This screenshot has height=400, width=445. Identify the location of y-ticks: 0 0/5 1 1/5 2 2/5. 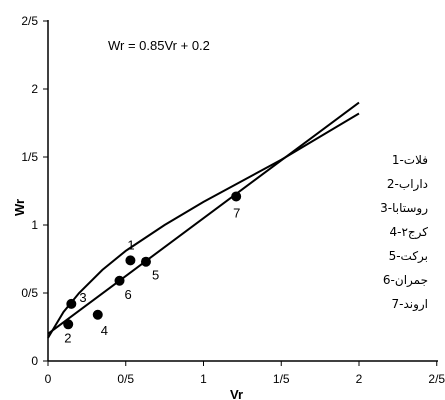
(34, 191).